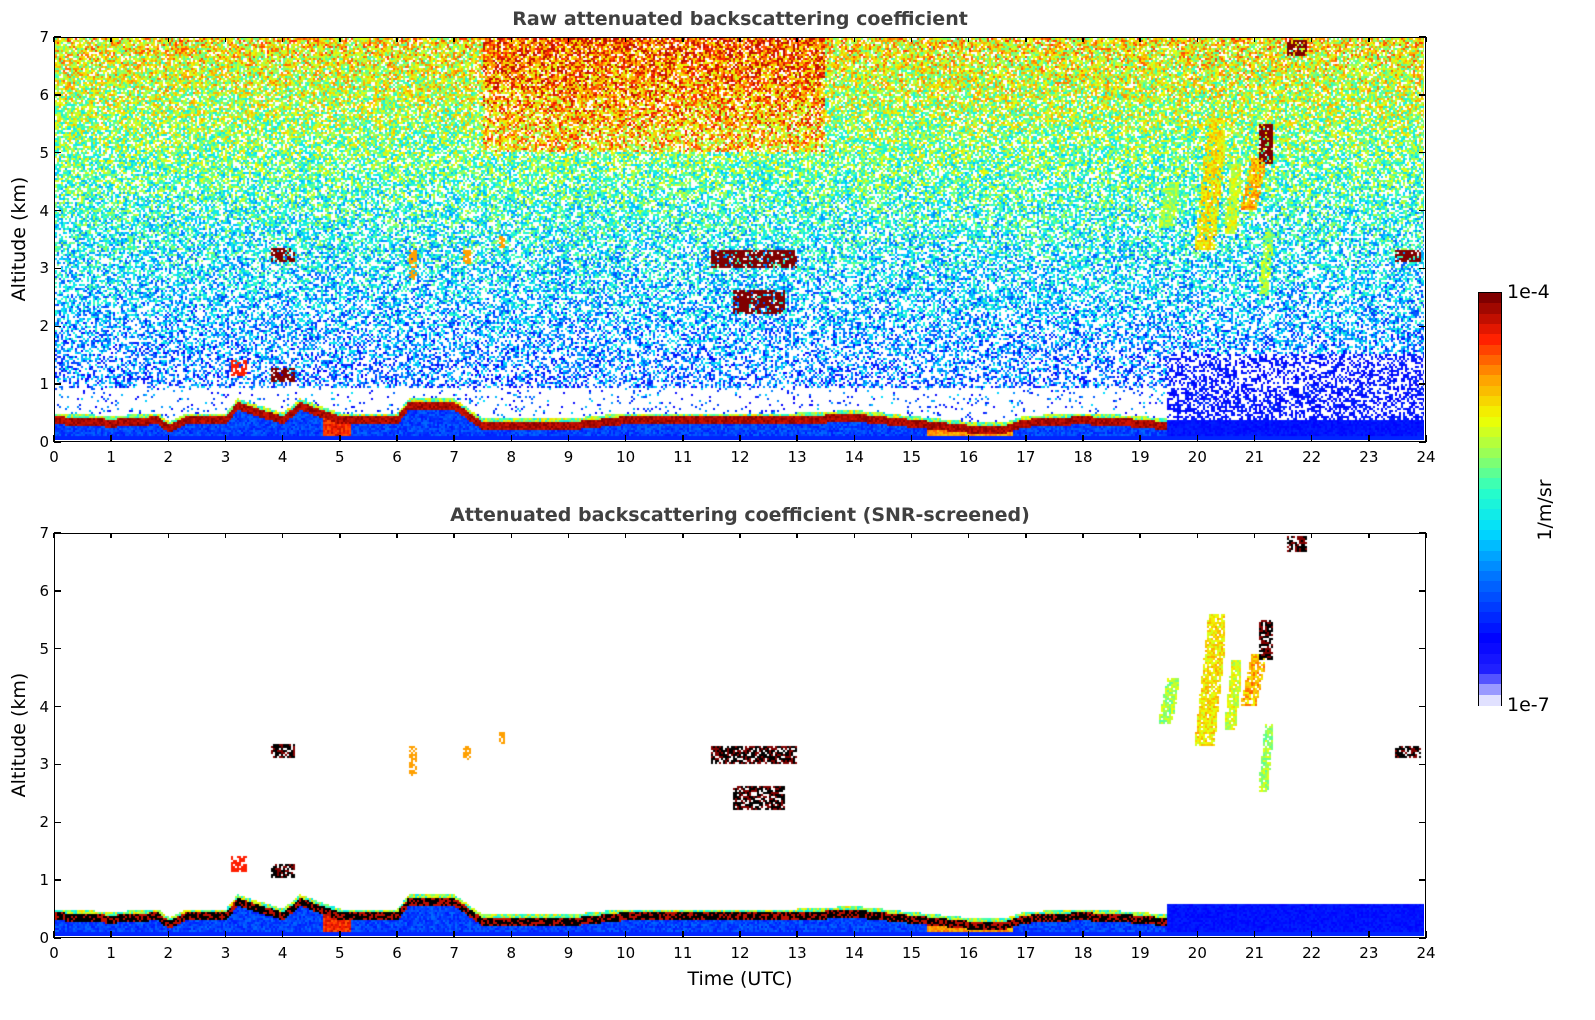 Image resolution: width=1595 pixels, height=1020 pixels. Describe the element at coordinates (797, 457) in the screenshot. I see `raw-xtick-label: 13` at that location.